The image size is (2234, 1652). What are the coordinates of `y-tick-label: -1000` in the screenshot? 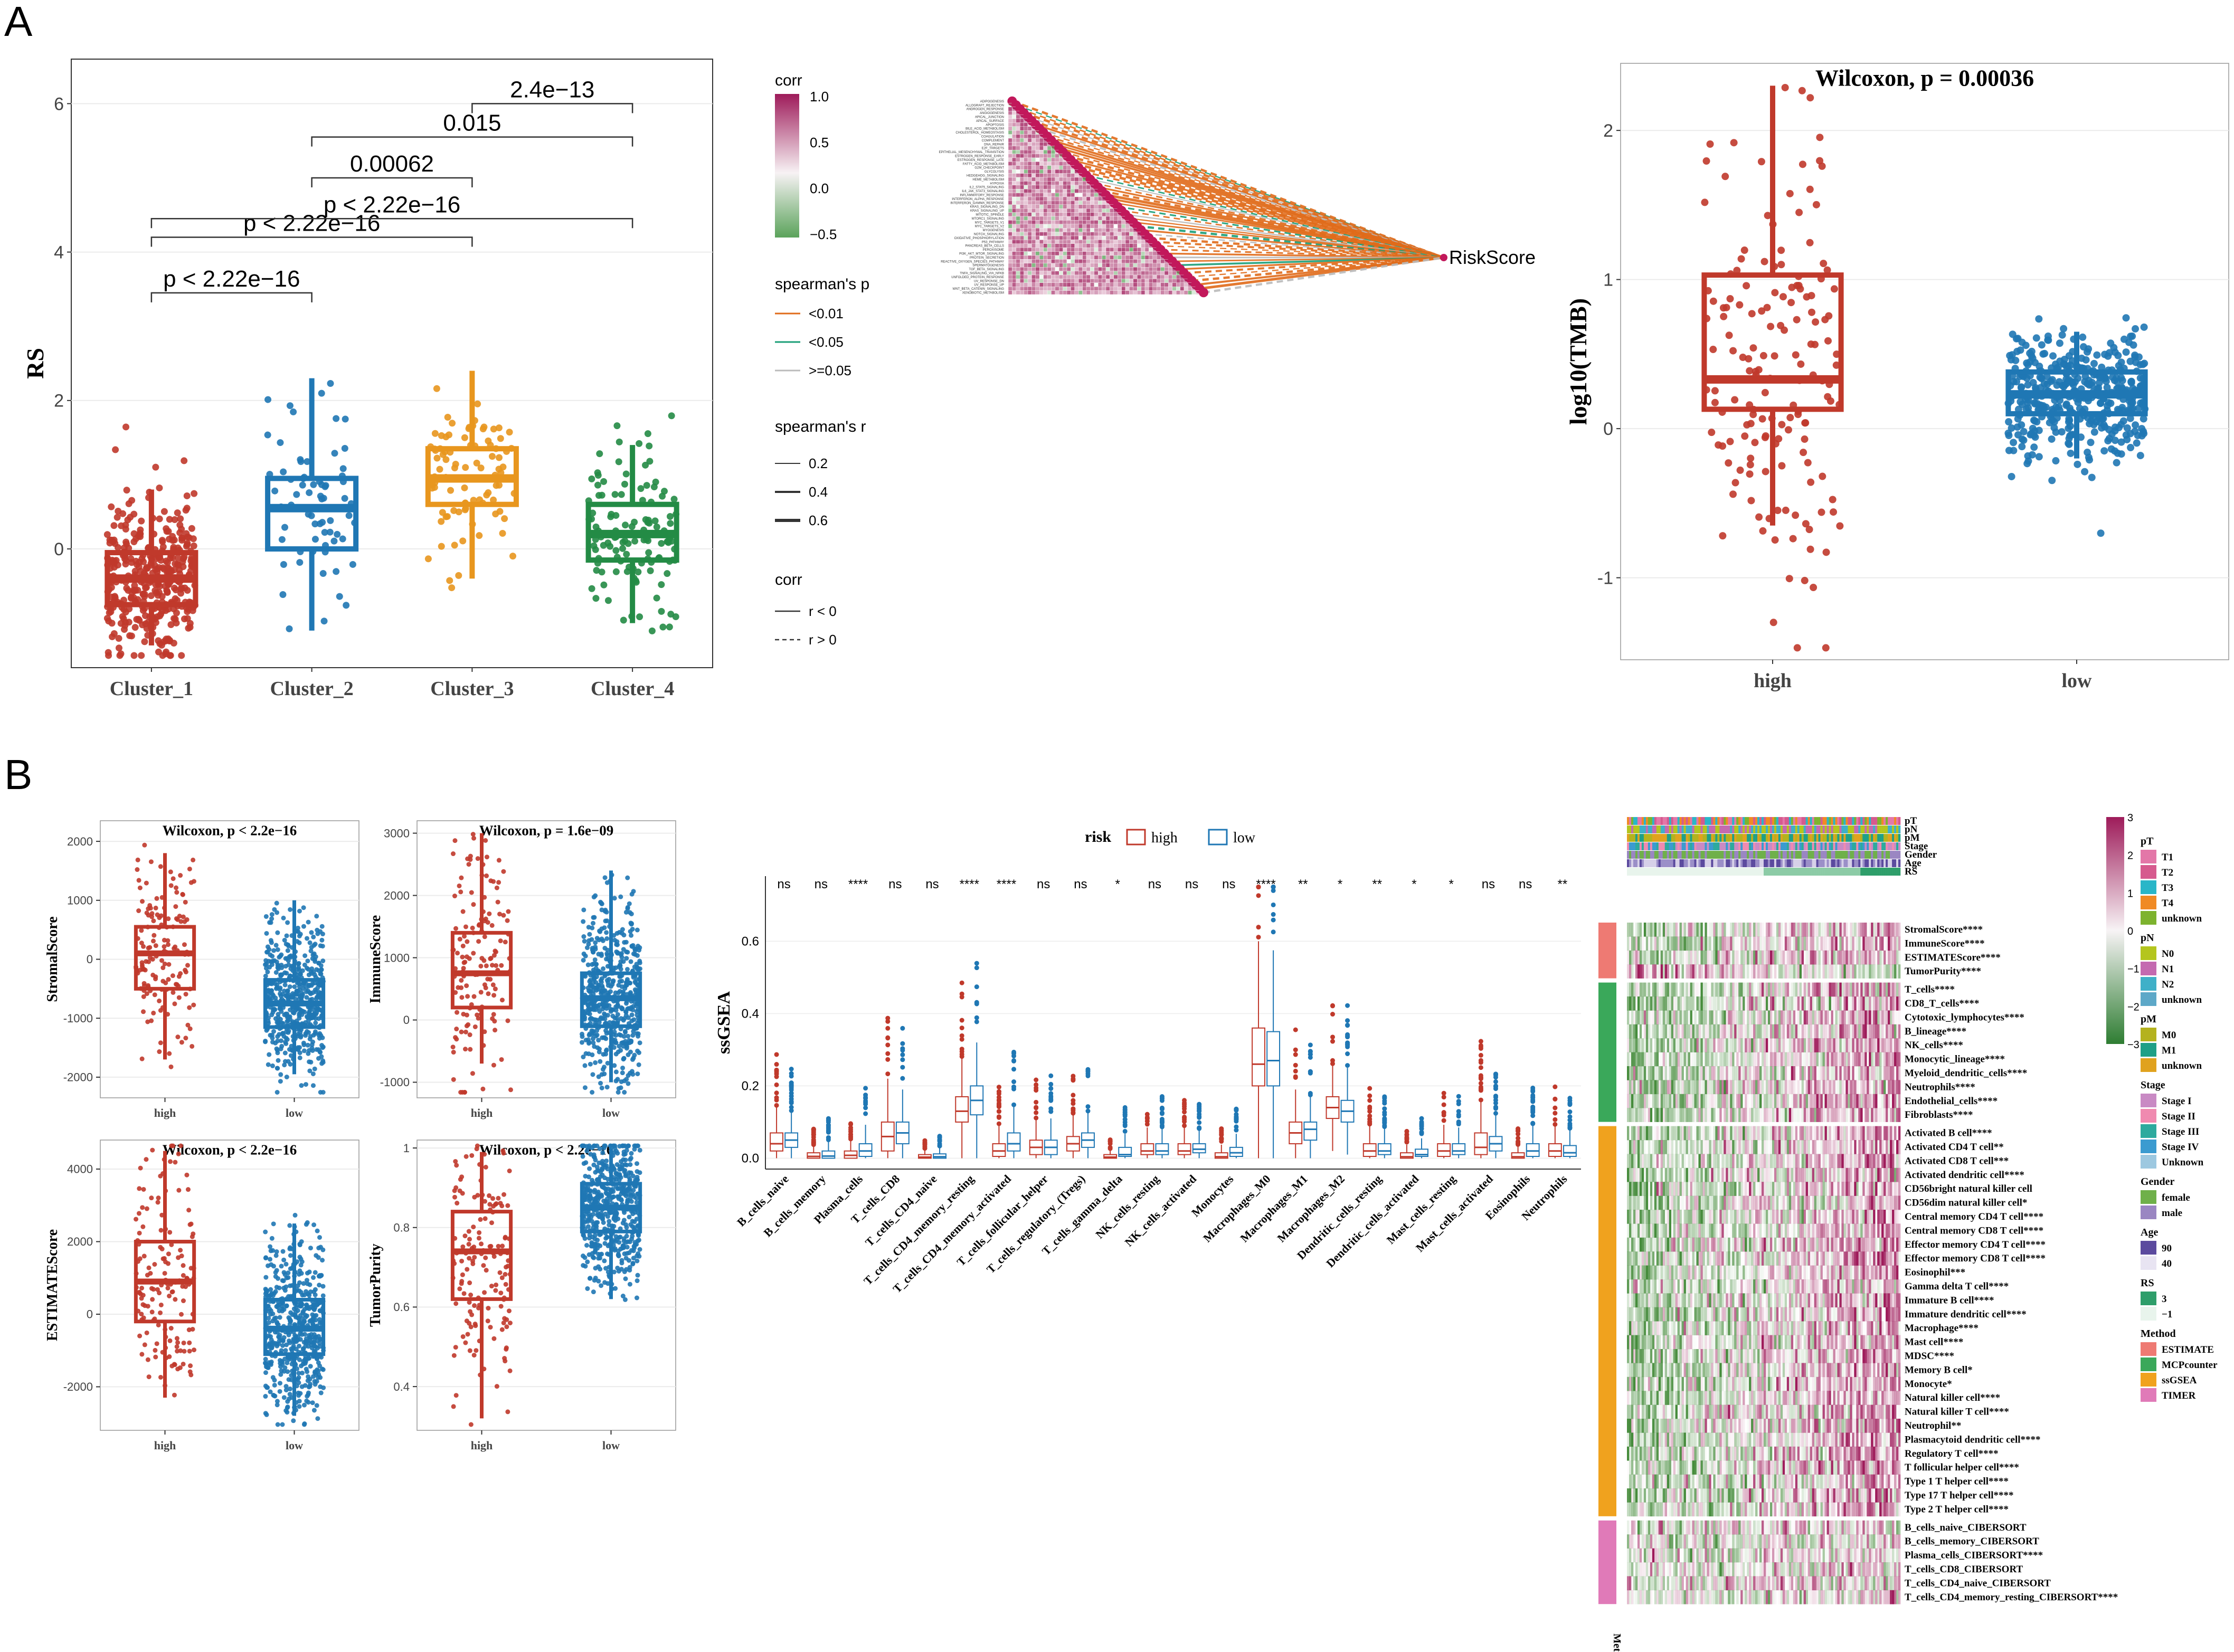 It's located at (395, 1082).